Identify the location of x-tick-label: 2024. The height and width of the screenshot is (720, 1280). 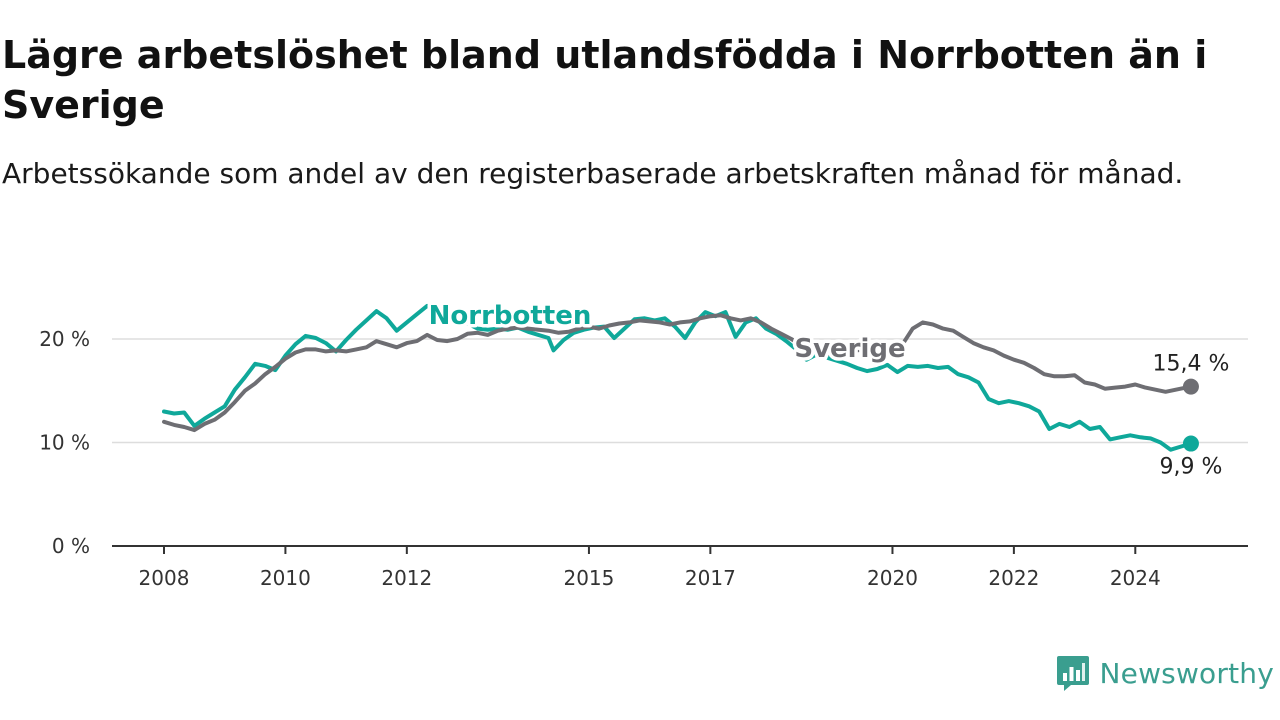
(1135, 578).